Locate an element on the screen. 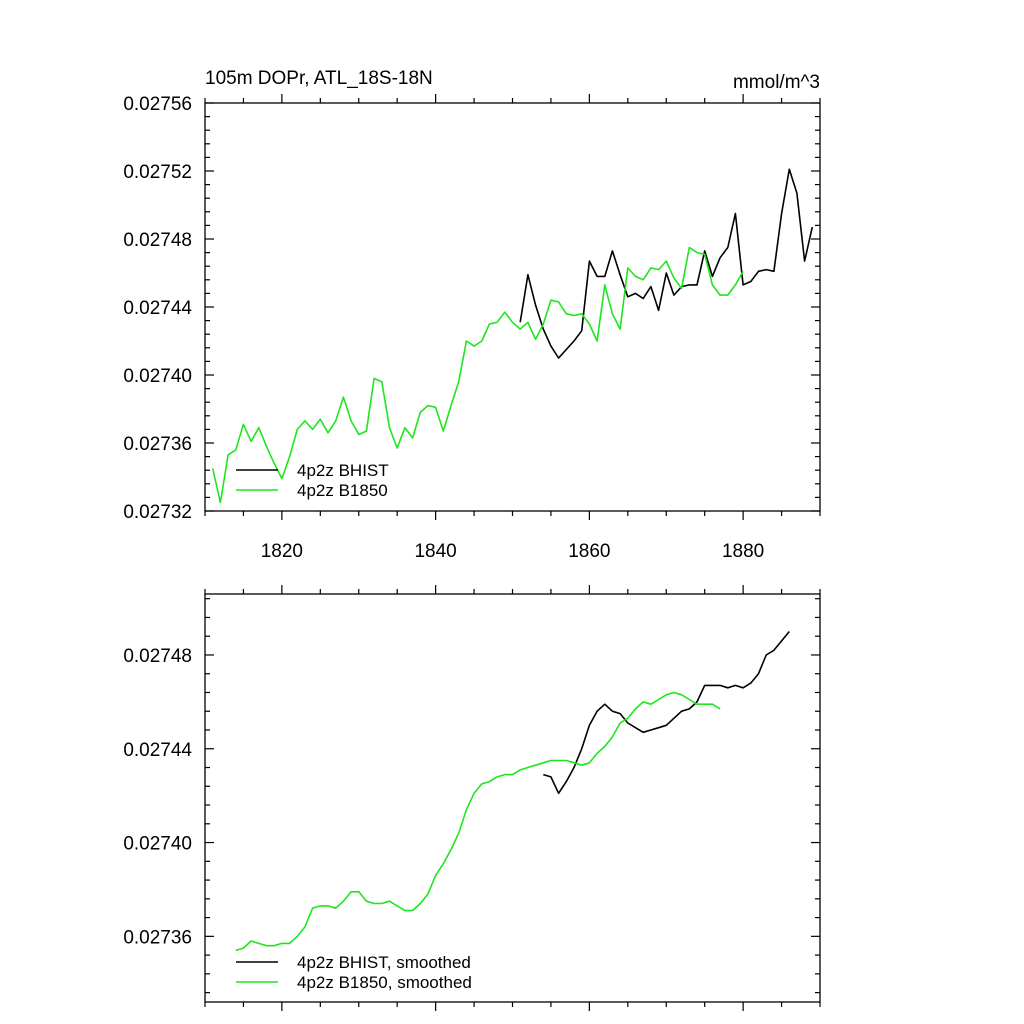 This screenshot has width=1024, height=1024. y-tick-label: 0.02752 is located at coordinates (157, 172).